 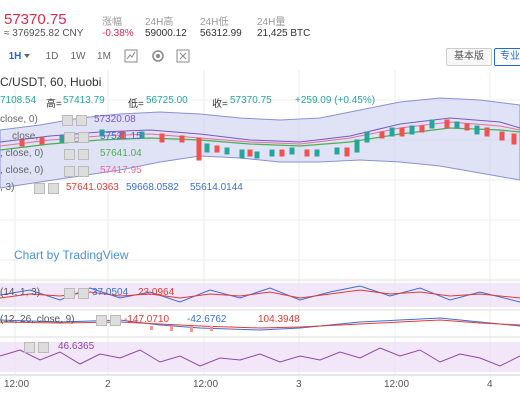 What do you see at coordinates (83, 154) in the screenshot?
I see `ma3-close-icon` at bounding box center [83, 154].